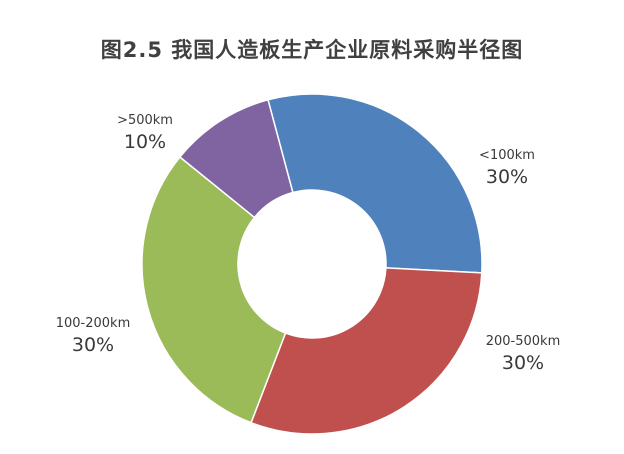 The image size is (624, 454). I want to click on slice-value-100-200: 30%, so click(93, 345).